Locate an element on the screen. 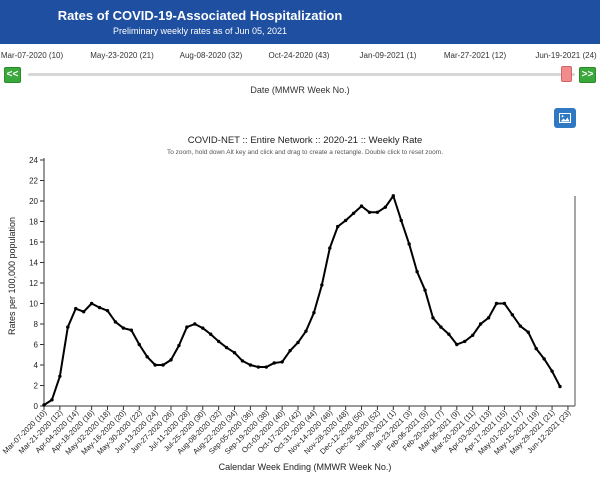  x-axis-label: Calendar Week Ending (MMWR Week No.) is located at coordinates (305, 467).